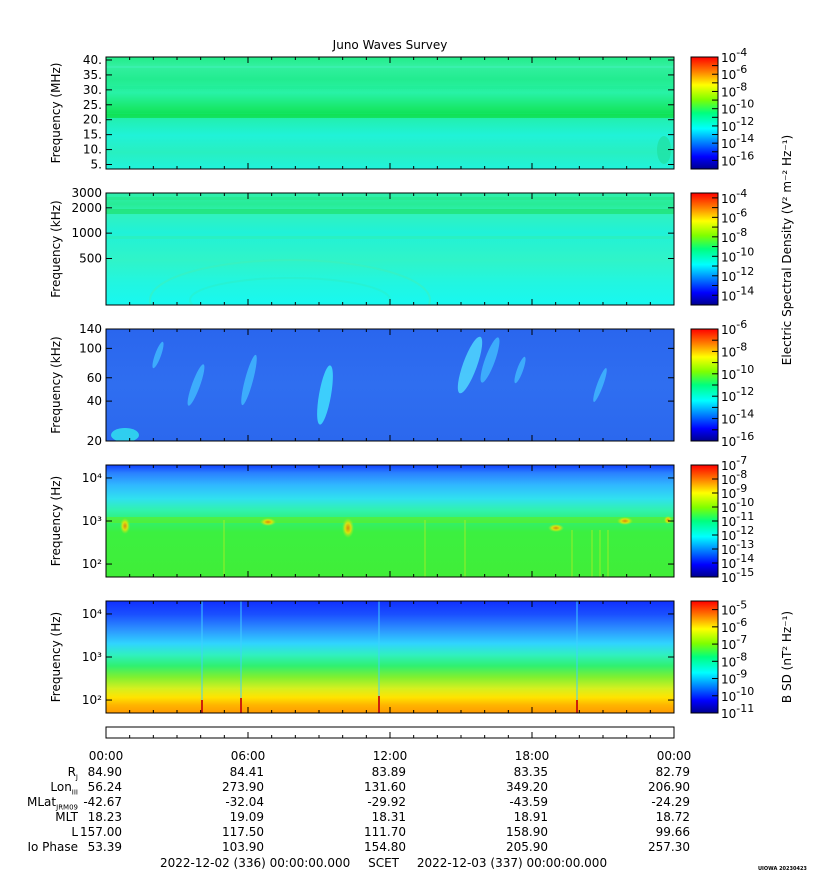 Image resolution: width=815 pixels, height=880 pixels. I want to click on panel-lfr-ytick-label: 40, so click(94, 401).